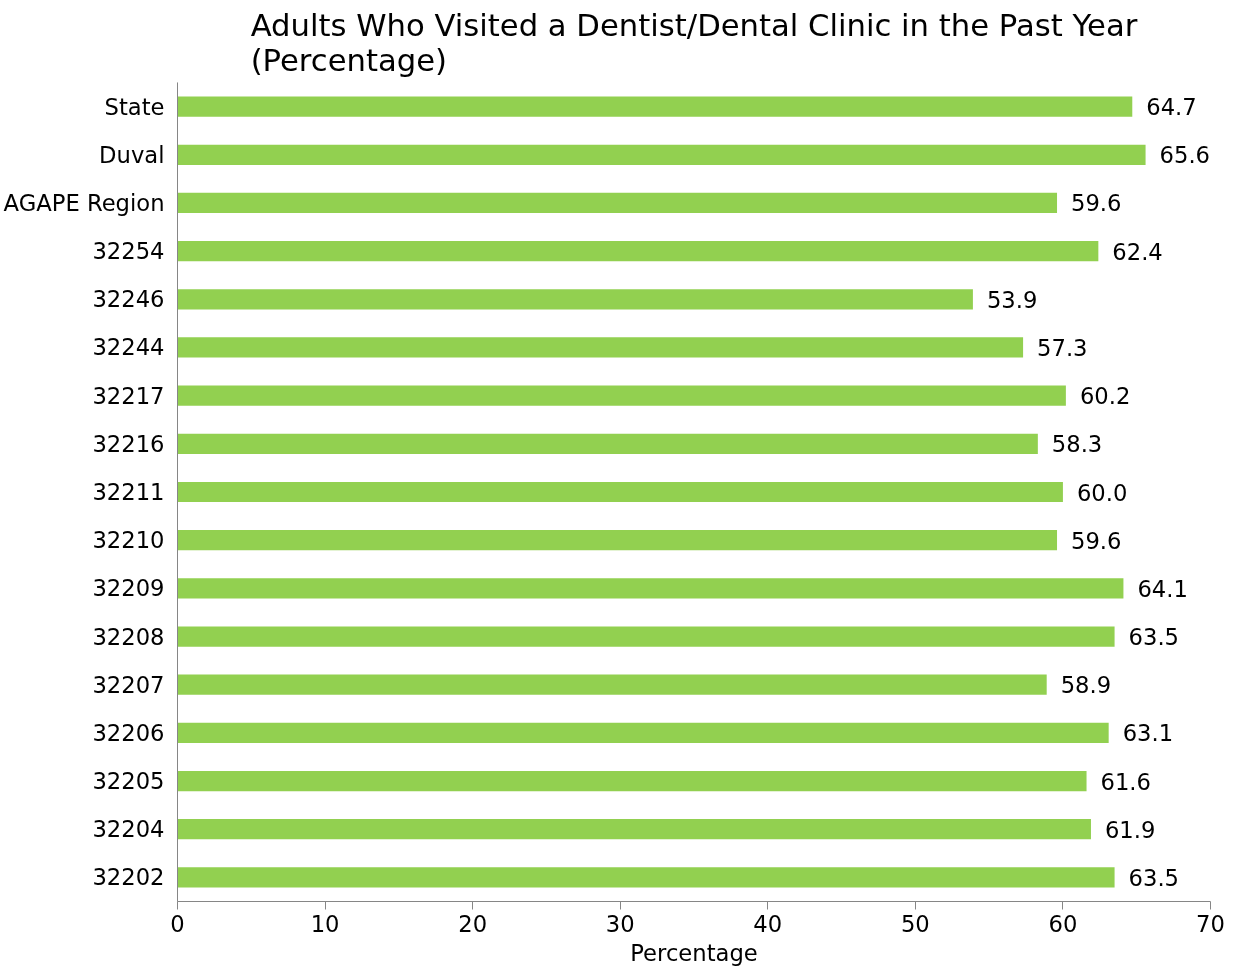  What do you see at coordinates (915, 923) in the screenshot?
I see `x-tick-label: 50` at bounding box center [915, 923].